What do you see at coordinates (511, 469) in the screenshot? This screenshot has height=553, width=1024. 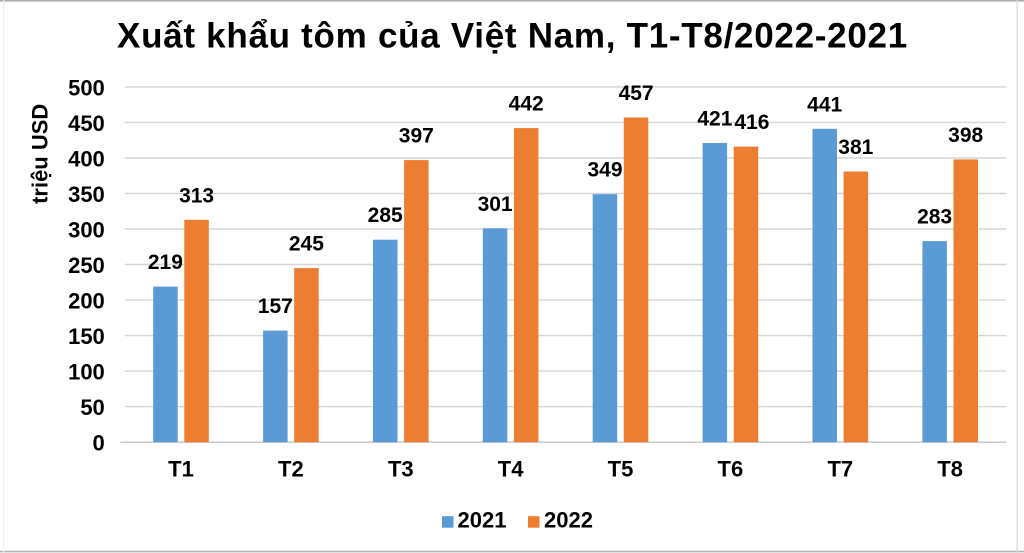 I see `svg-text: T4` at bounding box center [511, 469].